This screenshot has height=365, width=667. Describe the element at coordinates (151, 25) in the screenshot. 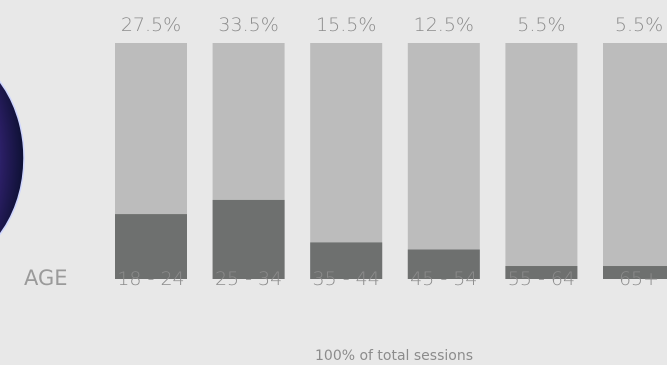

I see `value-label: 27.5%` at that location.